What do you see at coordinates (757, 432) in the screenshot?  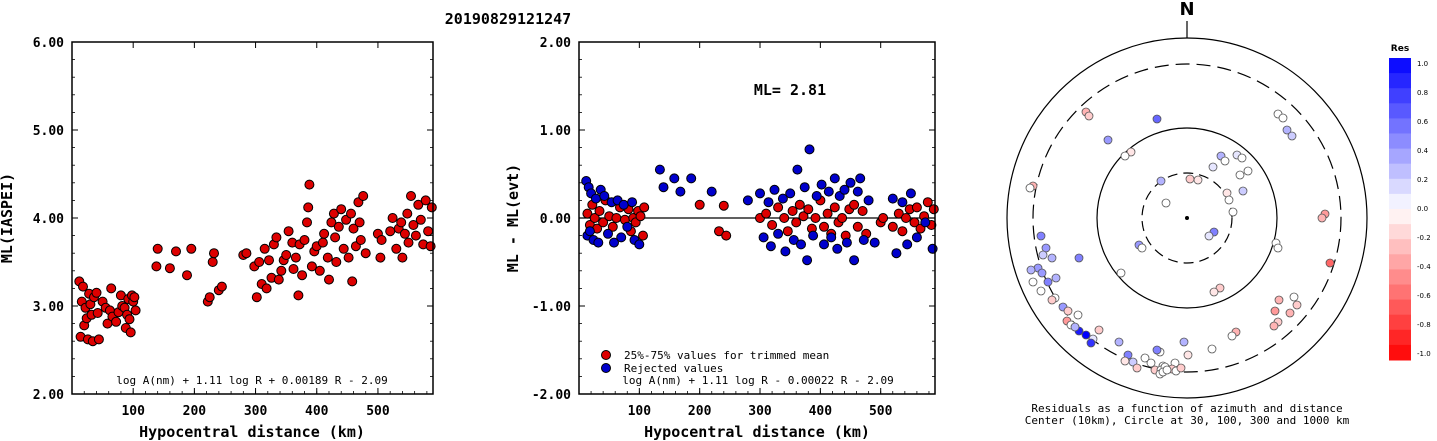 I see `middle-xlabel: Hypocentral distance (km)` at bounding box center [757, 432].